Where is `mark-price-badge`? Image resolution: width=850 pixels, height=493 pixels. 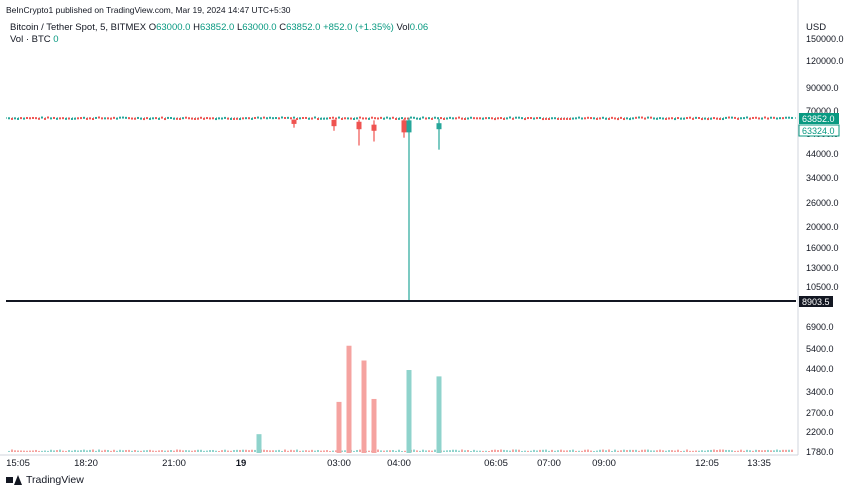
mark-price-badge is located at coordinates (819, 130).